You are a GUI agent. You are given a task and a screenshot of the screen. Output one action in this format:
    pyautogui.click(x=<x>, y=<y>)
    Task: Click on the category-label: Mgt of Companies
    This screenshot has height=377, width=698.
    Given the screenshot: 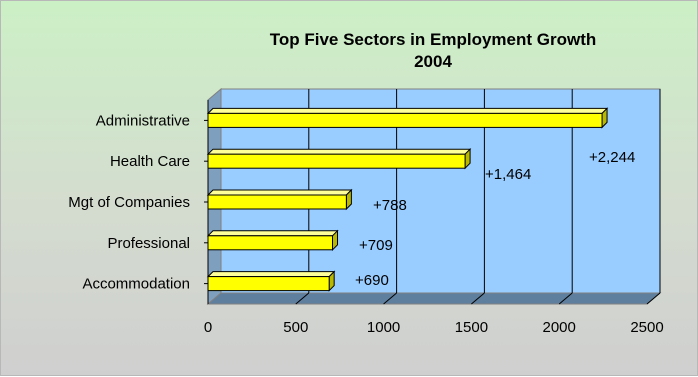 What is the action you would take?
    pyautogui.click(x=129, y=202)
    